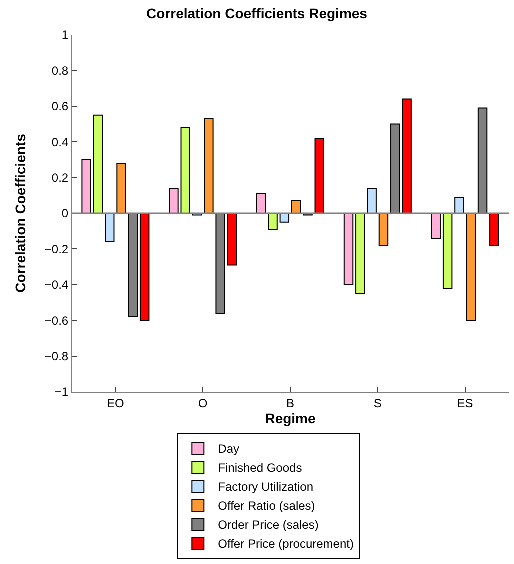  Describe the element at coordinates (60, 142) in the screenshot. I see `y-tick-label: 0.4` at that location.